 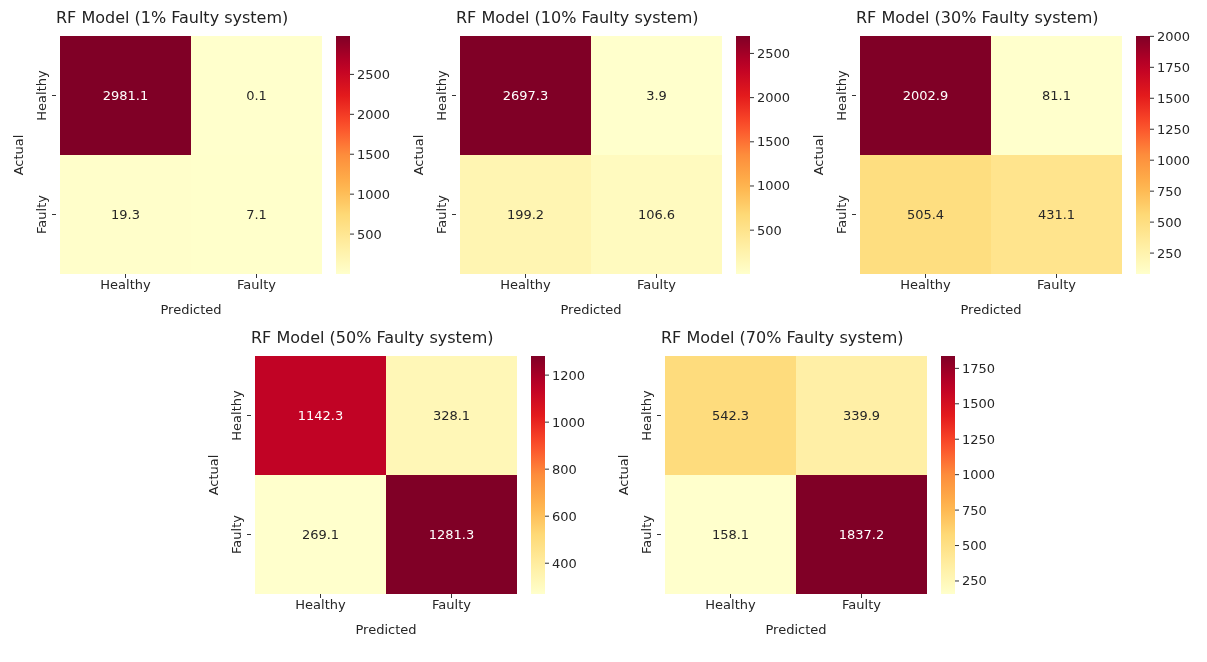 What do you see at coordinates (451, 415) in the screenshot?
I see `data-label: 328.1` at bounding box center [451, 415].